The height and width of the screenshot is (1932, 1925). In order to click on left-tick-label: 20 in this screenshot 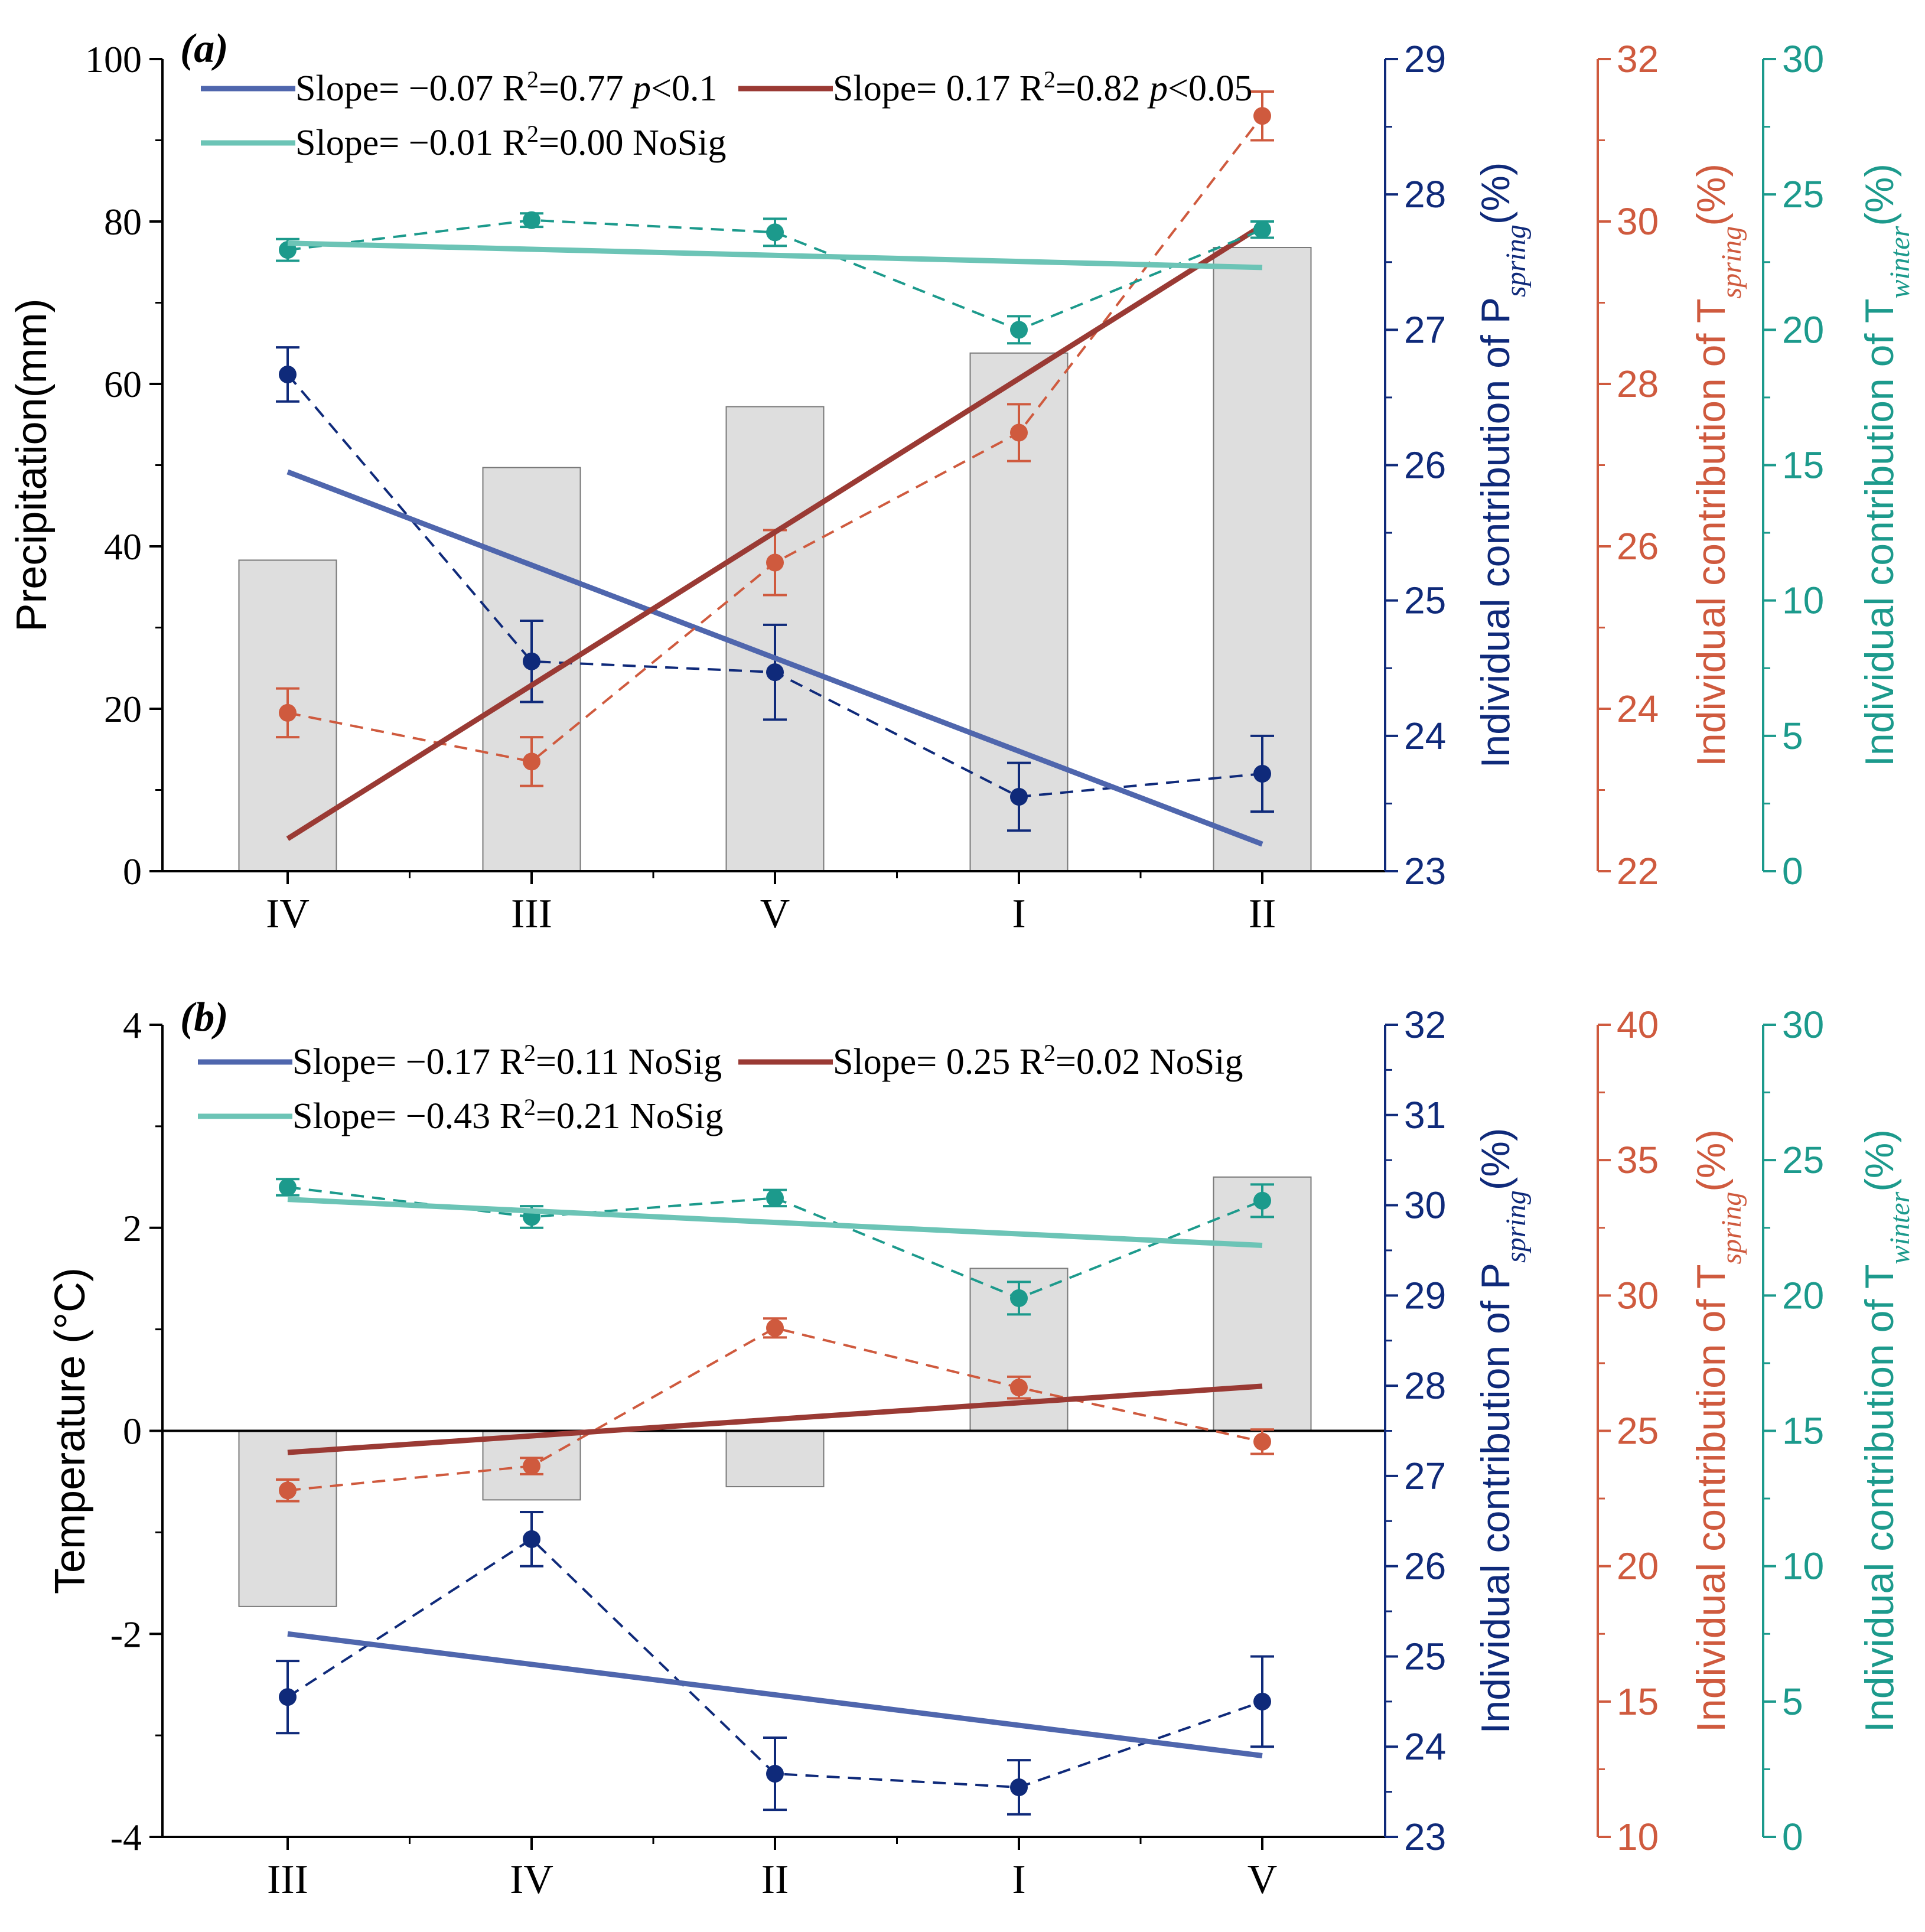, I will do `click(123, 709)`.